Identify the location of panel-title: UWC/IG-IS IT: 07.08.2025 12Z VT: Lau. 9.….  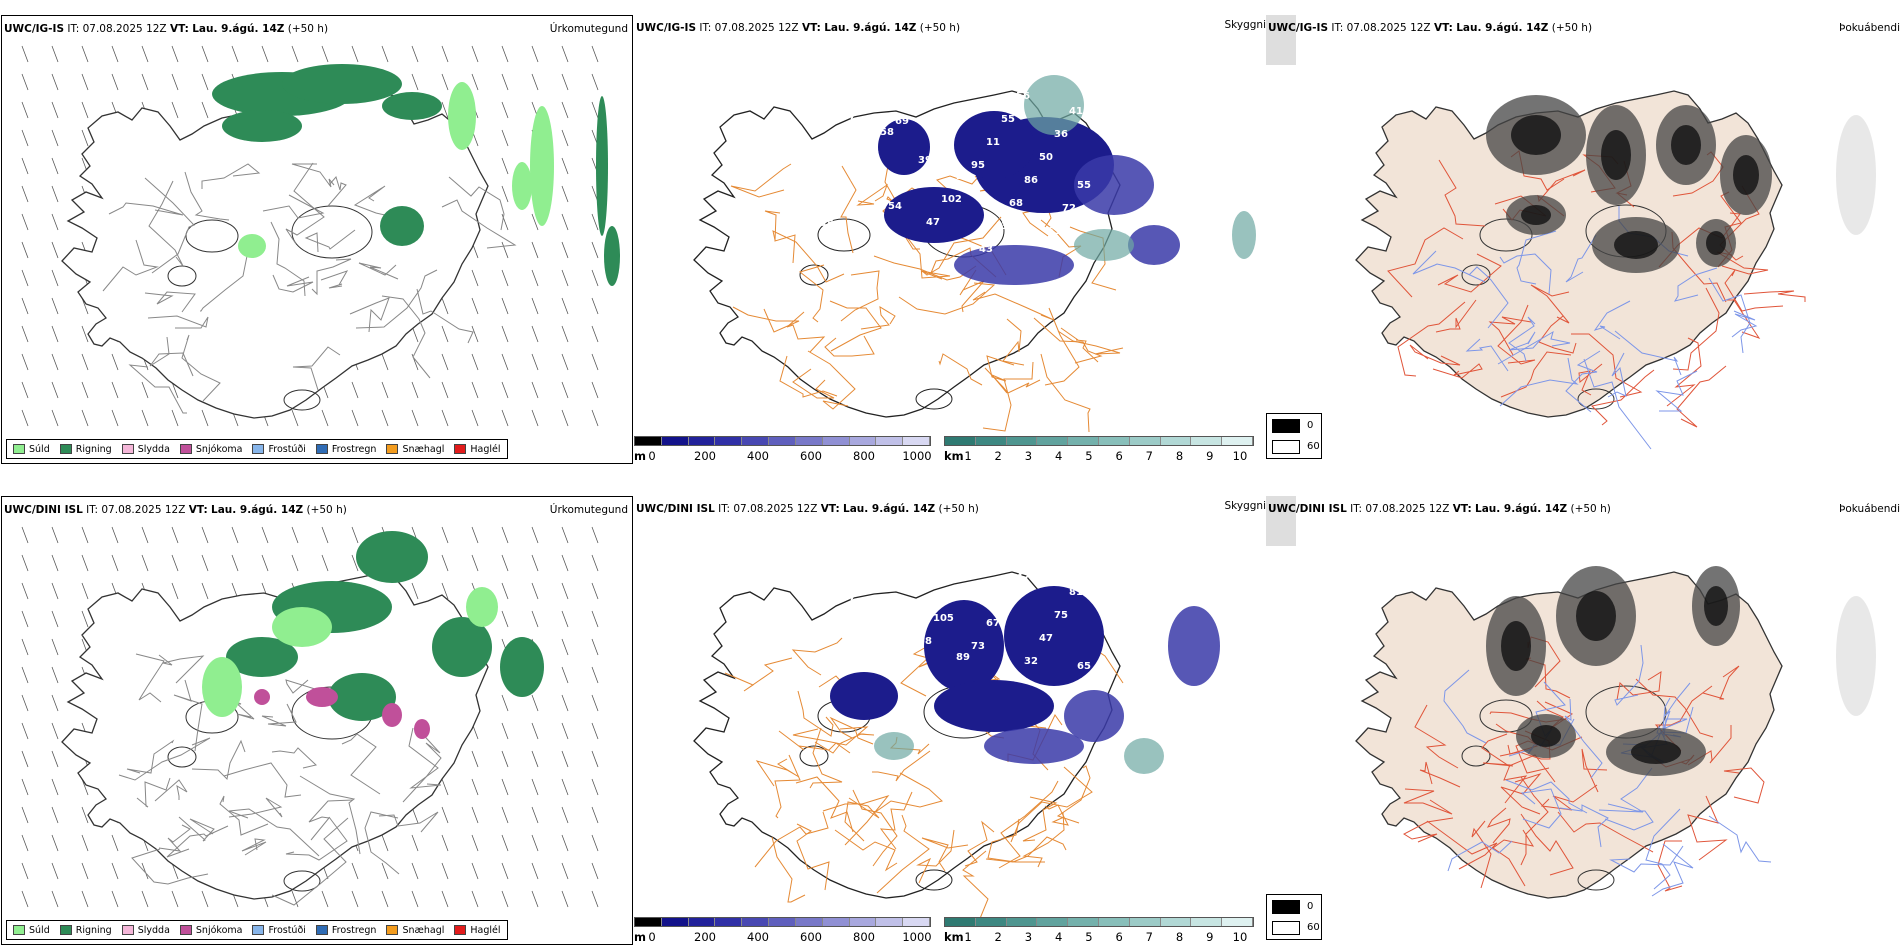
(166, 29).